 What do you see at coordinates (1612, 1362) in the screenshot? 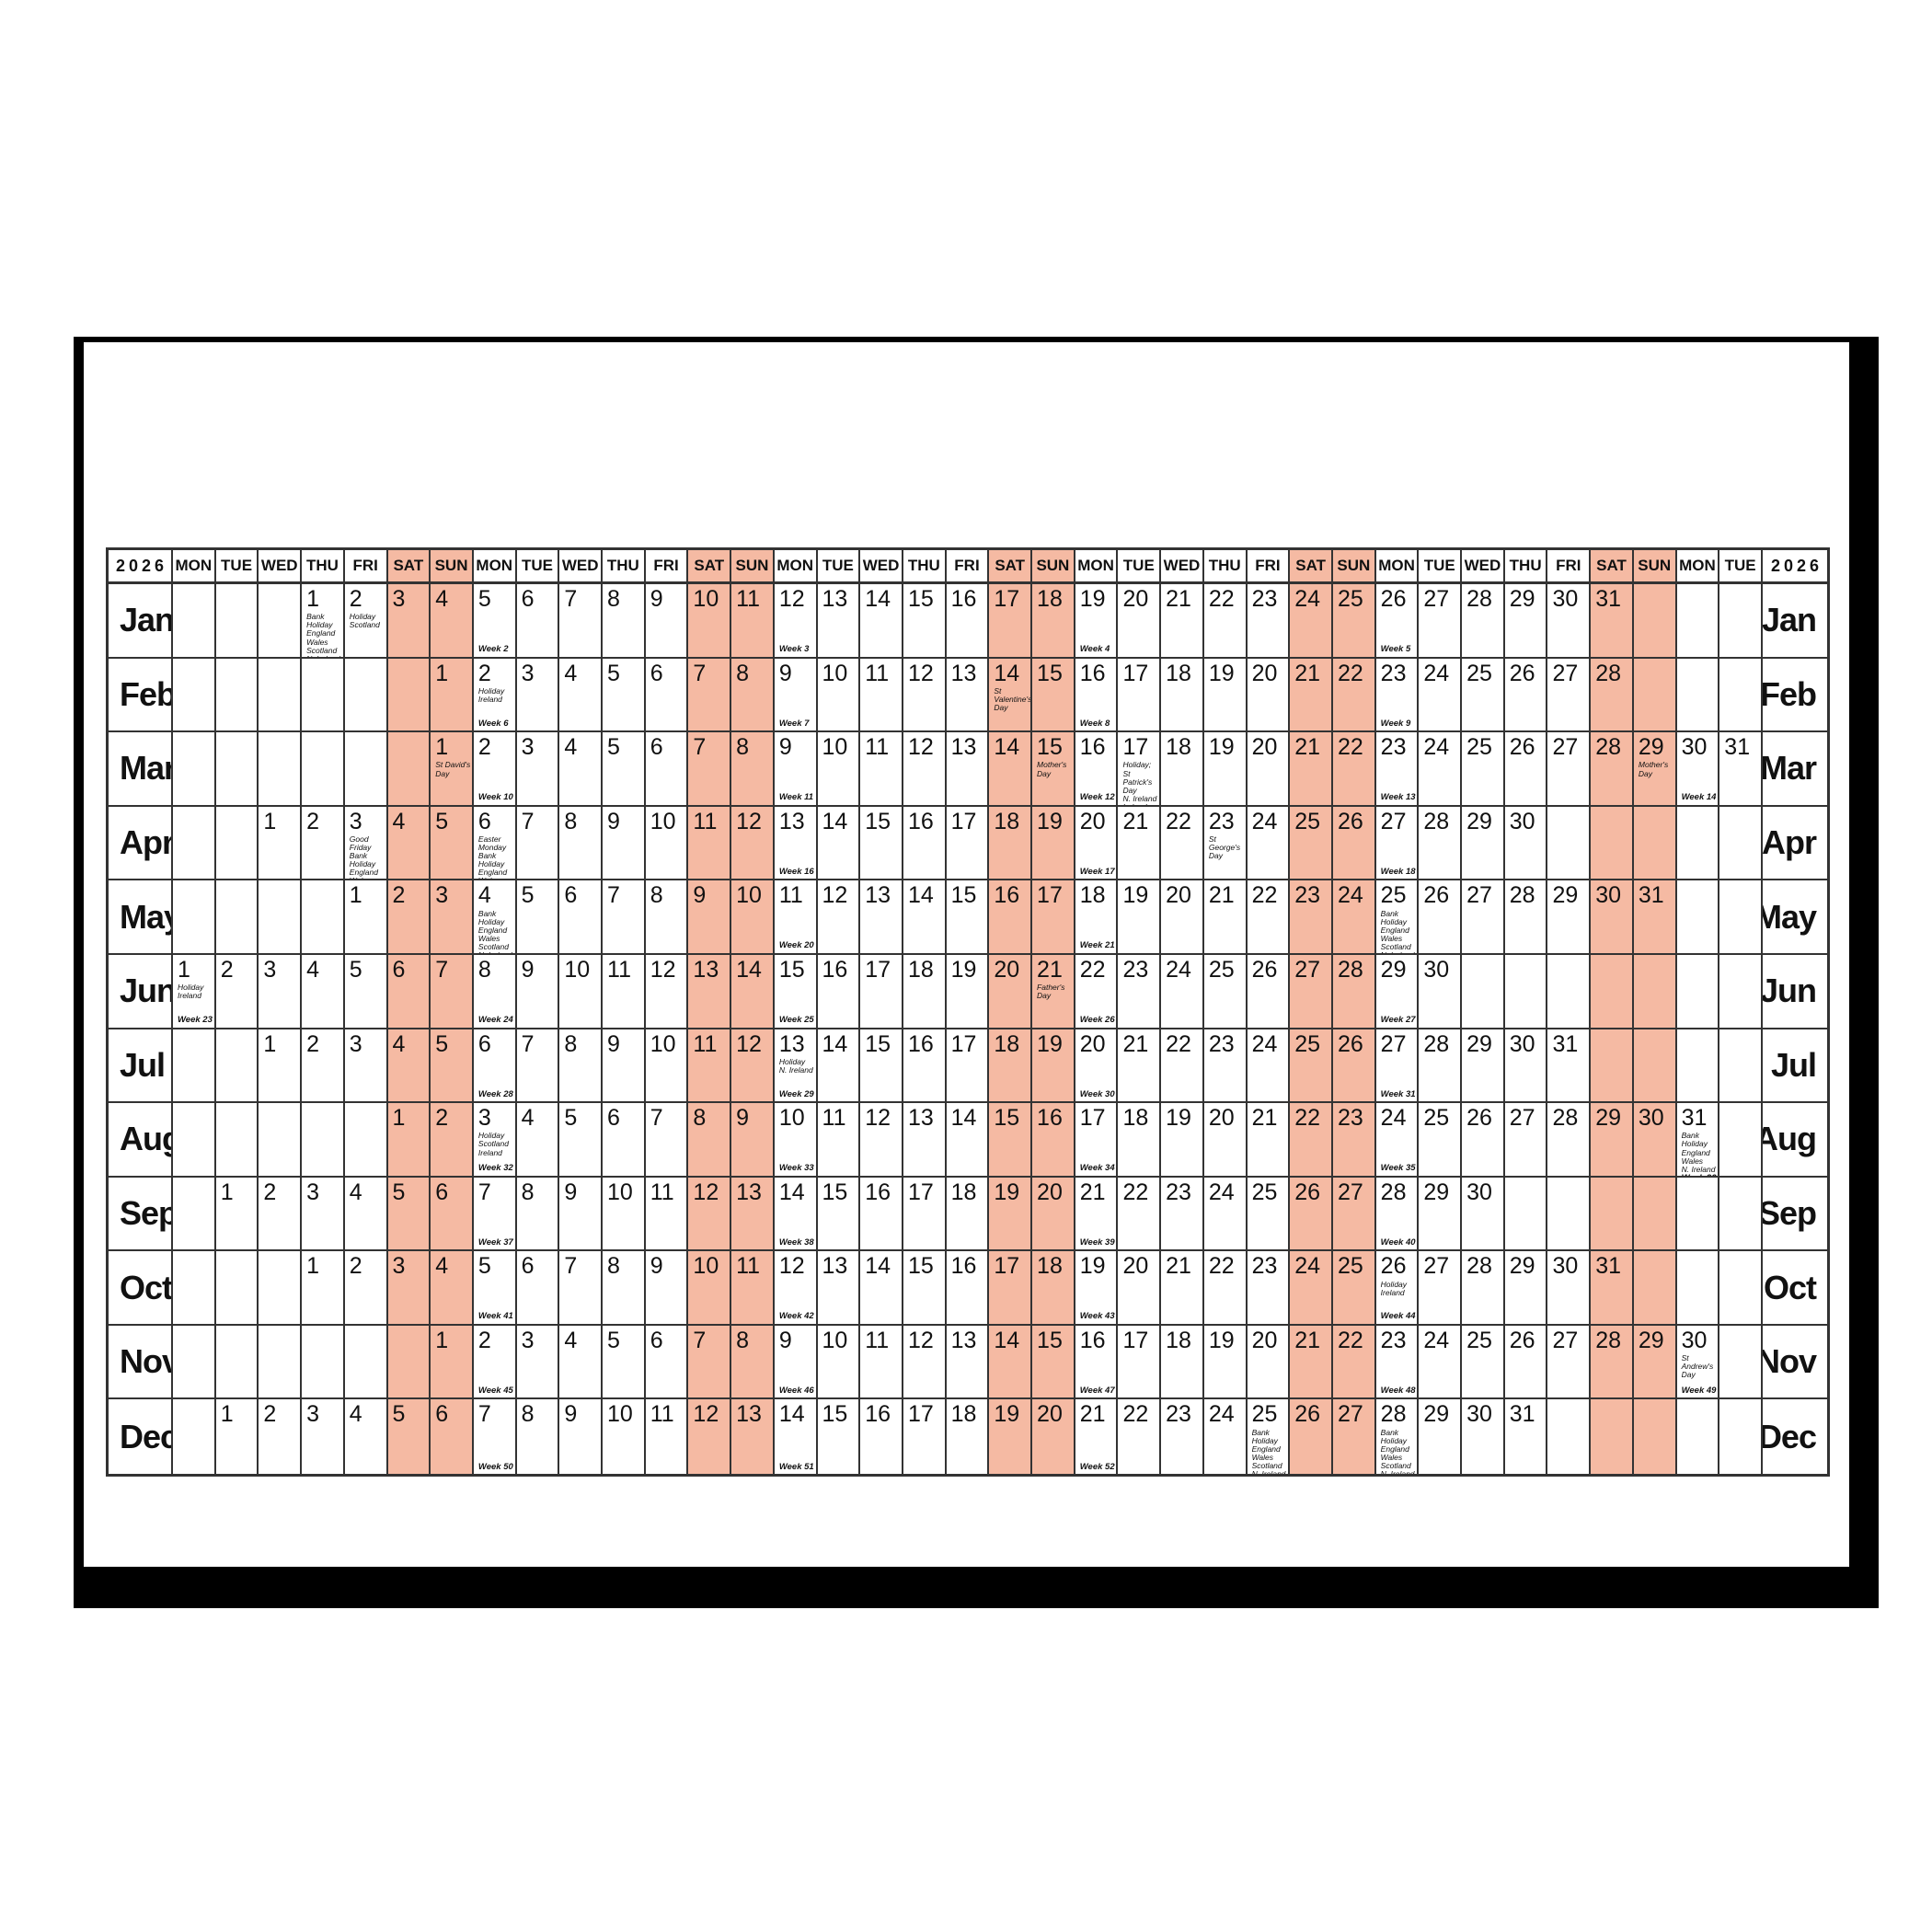
I see `day-cell-nov-28: 28` at bounding box center [1612, 1362].